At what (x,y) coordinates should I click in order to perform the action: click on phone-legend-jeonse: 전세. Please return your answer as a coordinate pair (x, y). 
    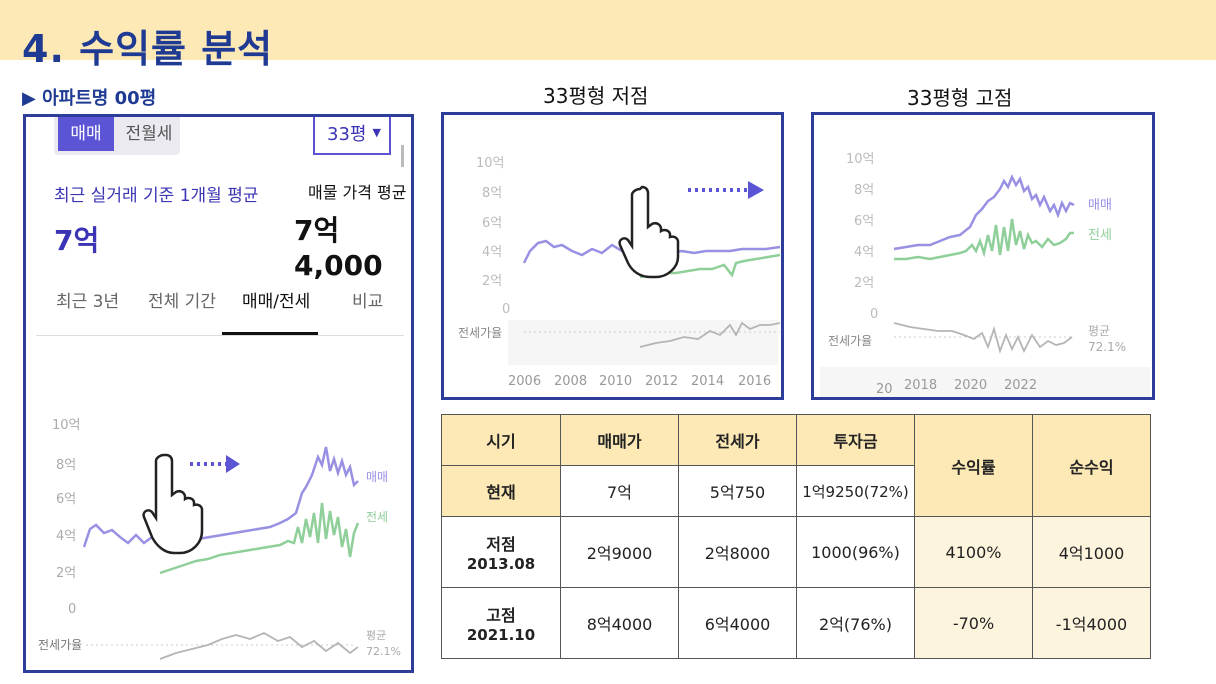
    Looking at the image, I should click on (377, 517).